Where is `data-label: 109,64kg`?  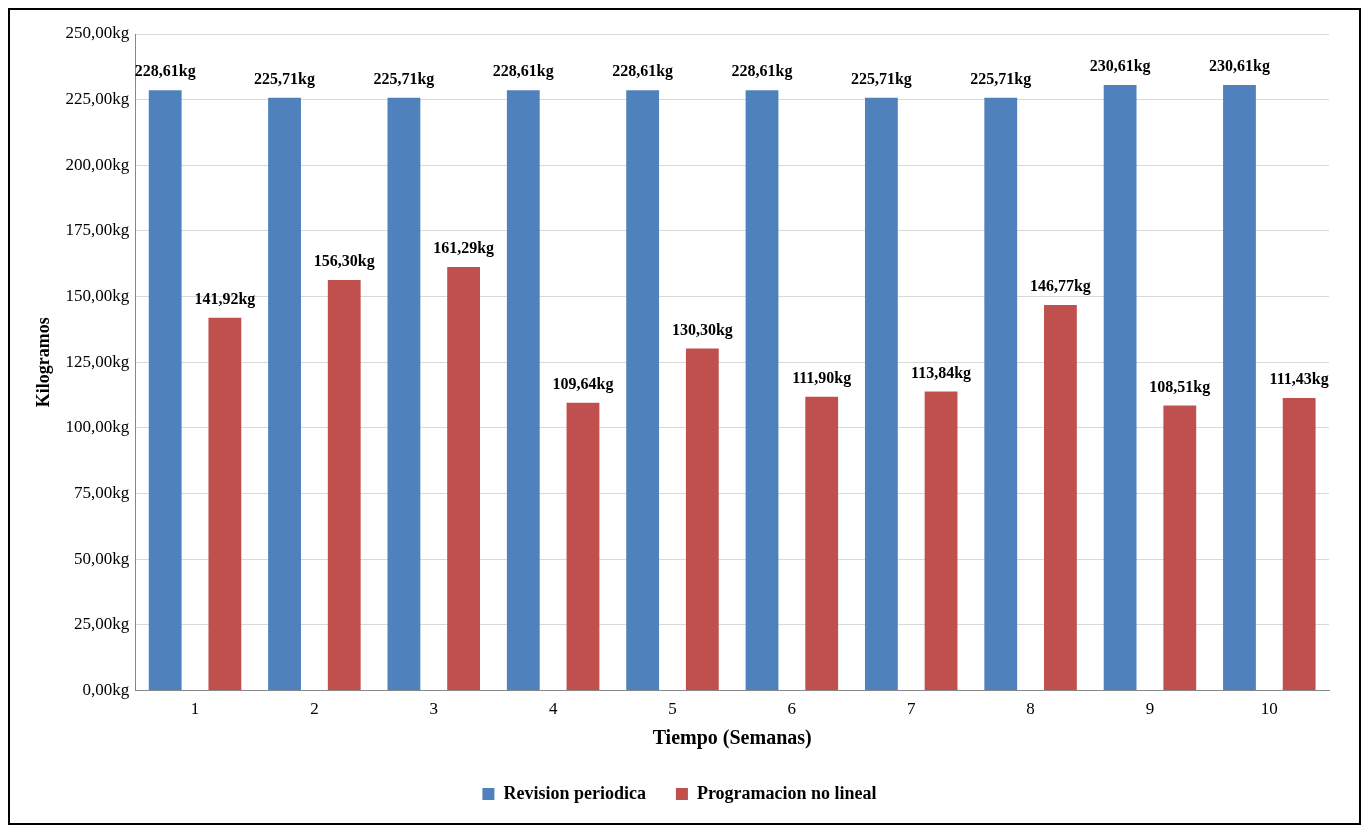
data-label: 109,64kg is located at coordinates (583, 383).